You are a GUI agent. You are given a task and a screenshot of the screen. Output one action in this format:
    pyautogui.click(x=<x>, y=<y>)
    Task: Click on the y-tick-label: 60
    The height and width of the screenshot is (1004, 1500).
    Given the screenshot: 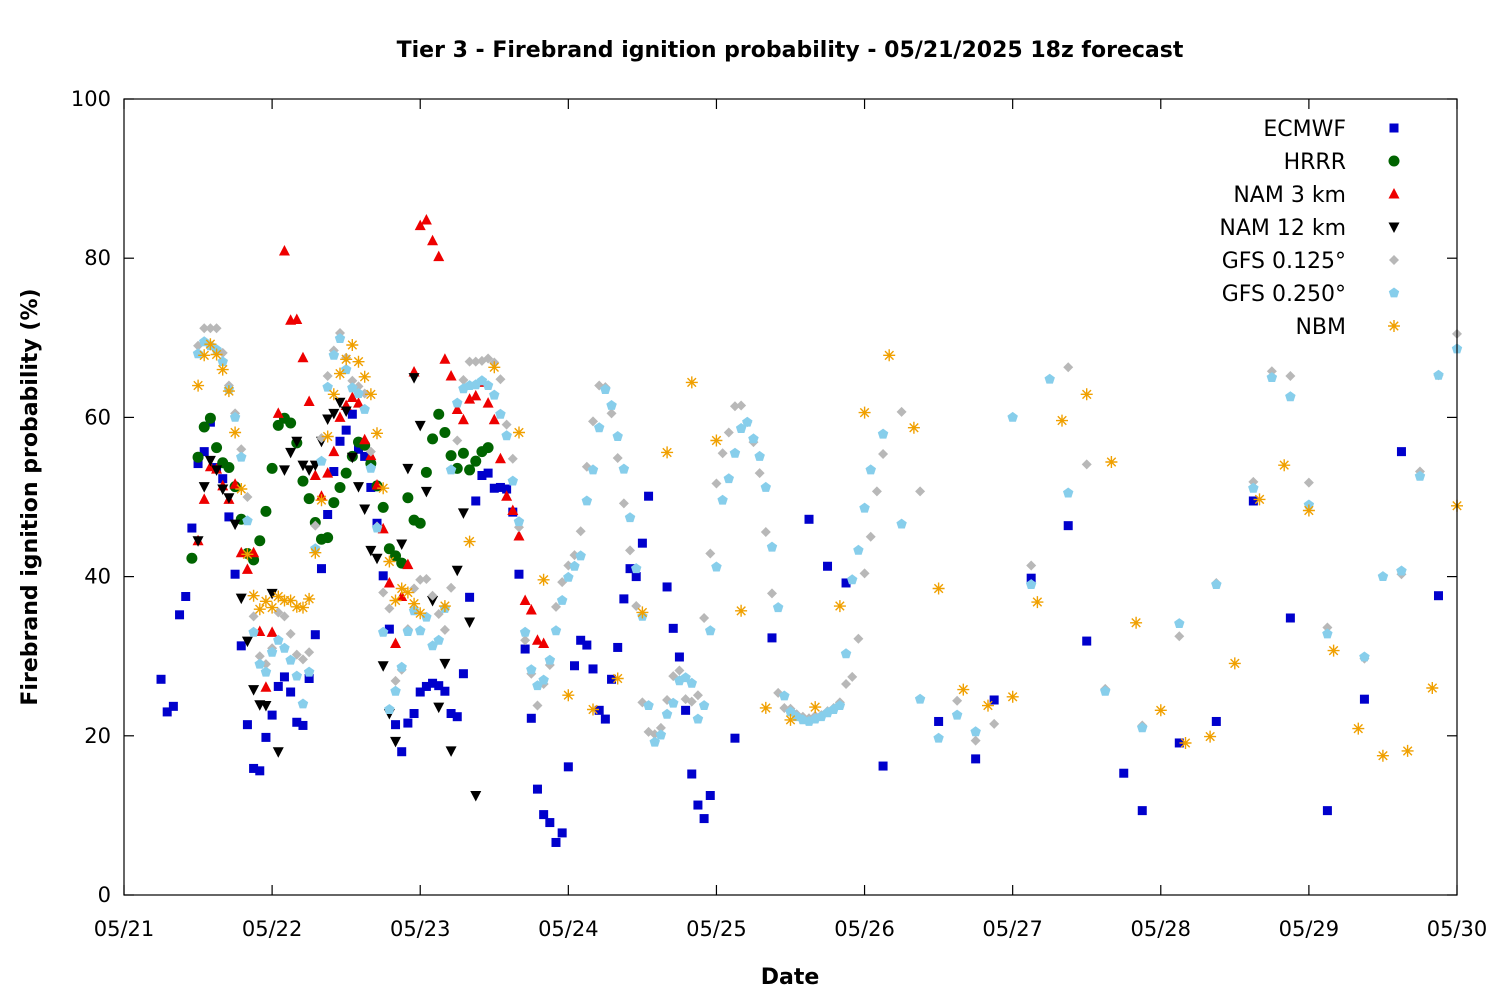 What is the action you would take?
    pyautogui.click(x=97, y=417)
    